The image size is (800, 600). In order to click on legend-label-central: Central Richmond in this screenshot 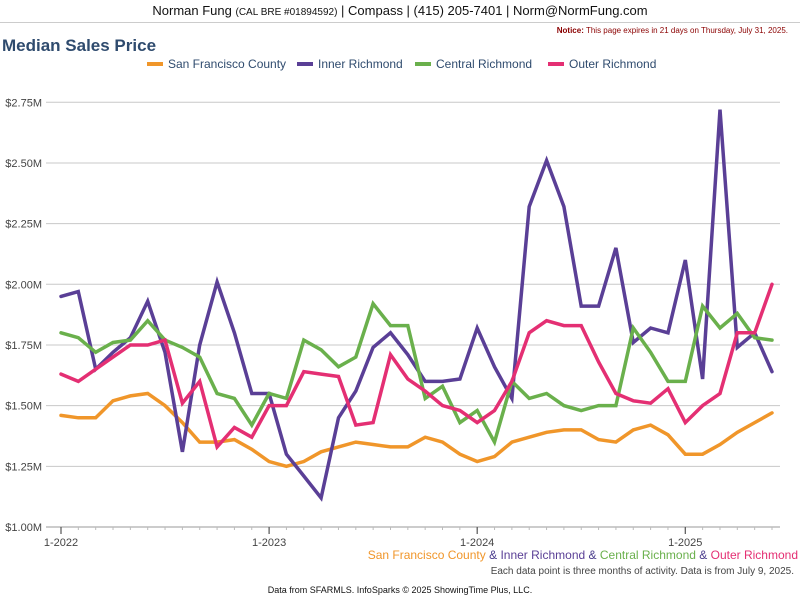, I will do `click(484, 64)`.